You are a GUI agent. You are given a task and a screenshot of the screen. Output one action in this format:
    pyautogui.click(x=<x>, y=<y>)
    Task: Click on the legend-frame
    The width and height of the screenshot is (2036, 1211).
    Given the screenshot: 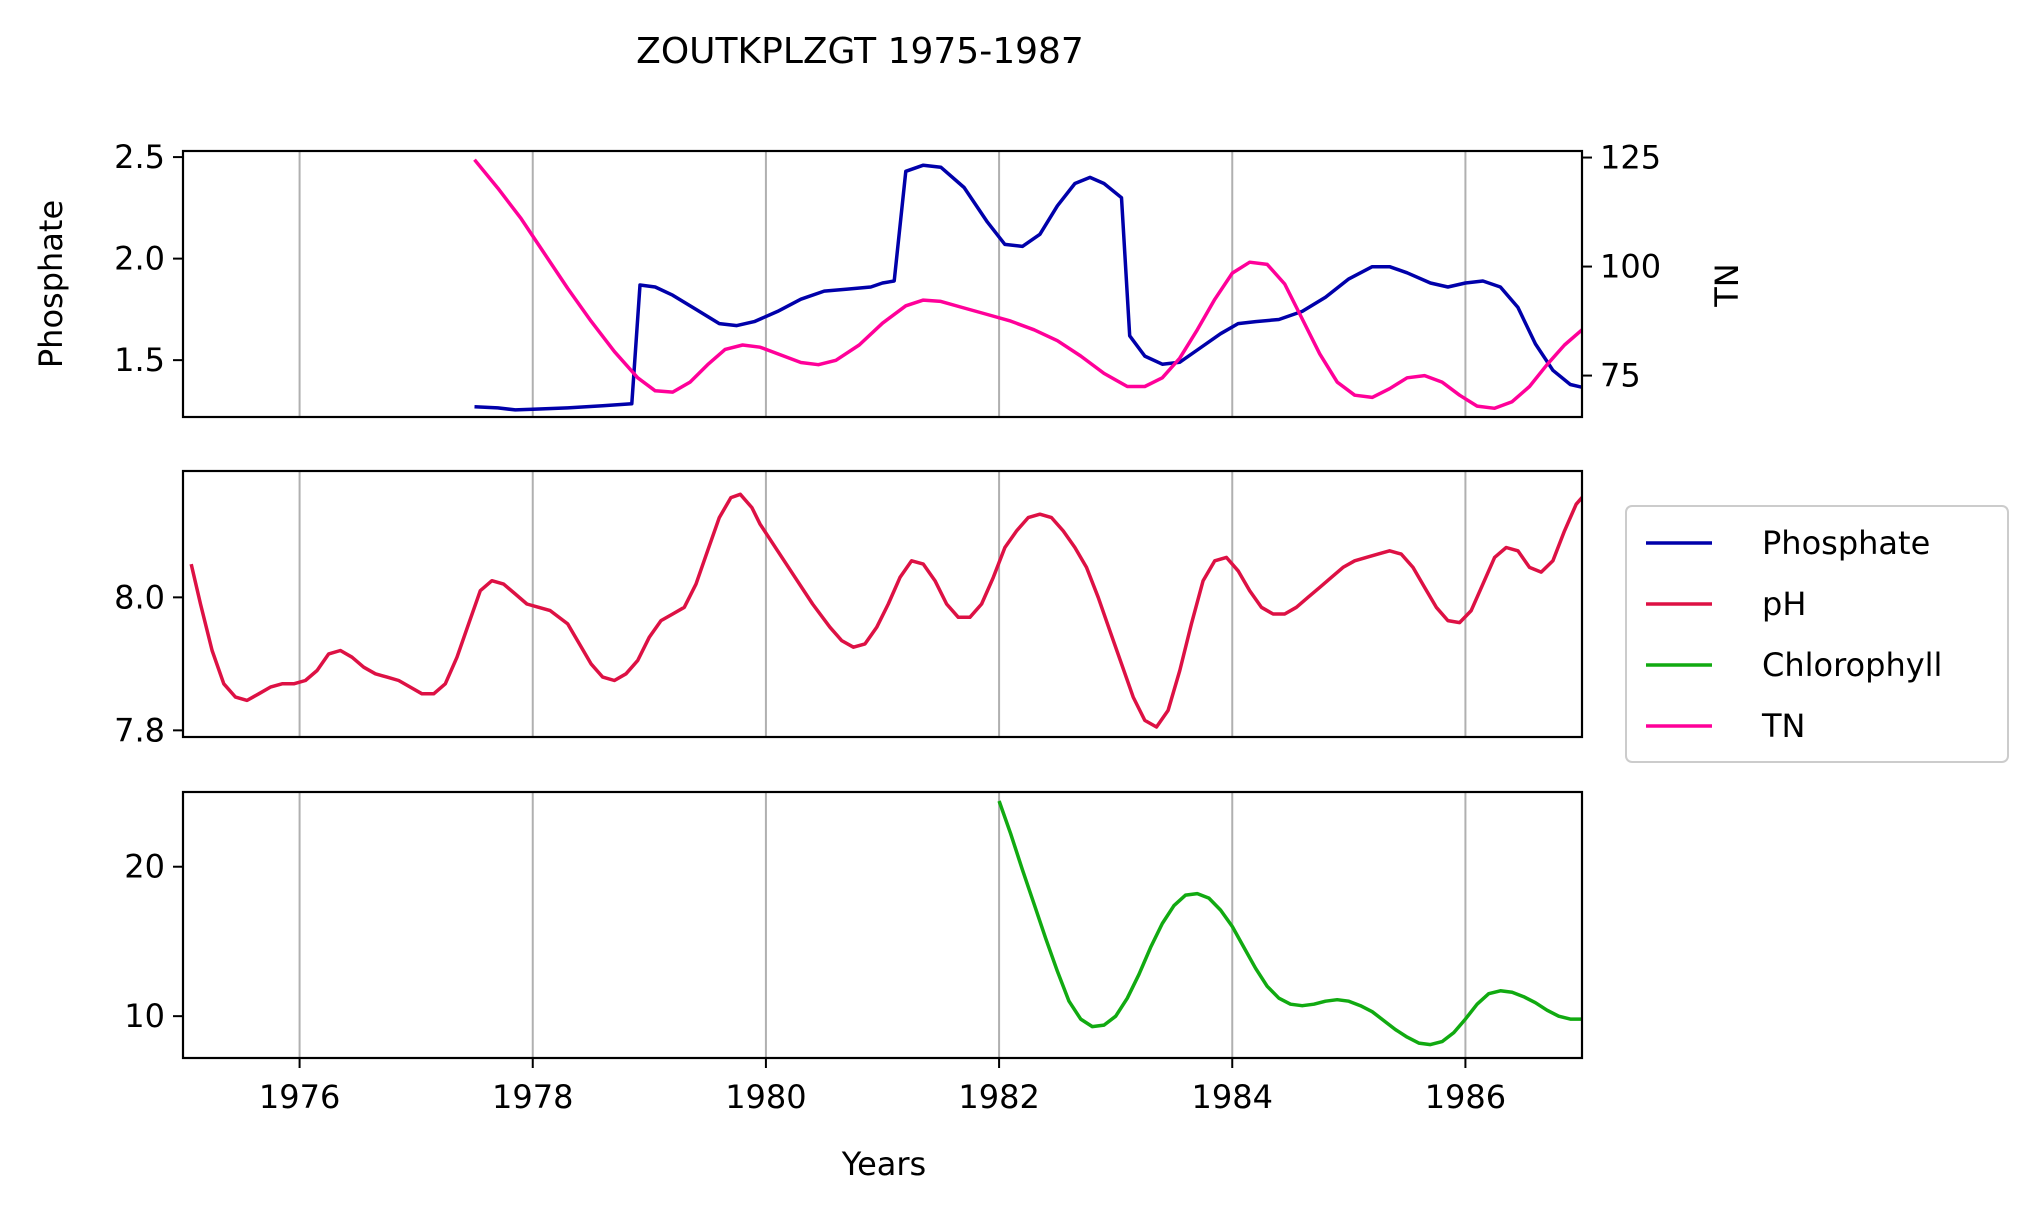 What is the action you would take?
    pyautogui.click(x=1817, y=634)
    